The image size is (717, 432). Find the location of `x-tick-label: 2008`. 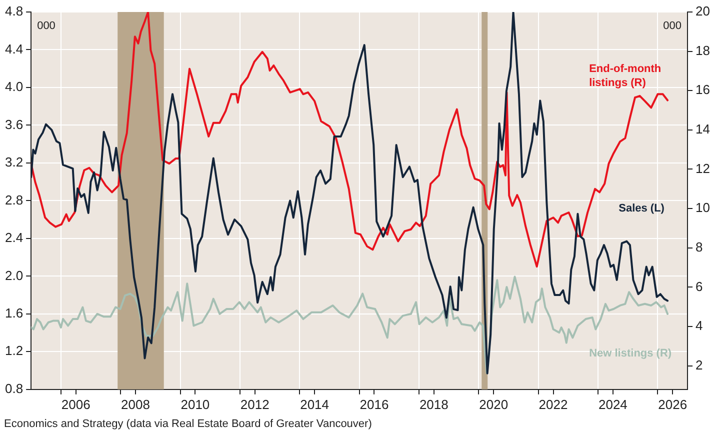

x-tick-label: 2008 is located at coordinates (135, 404).